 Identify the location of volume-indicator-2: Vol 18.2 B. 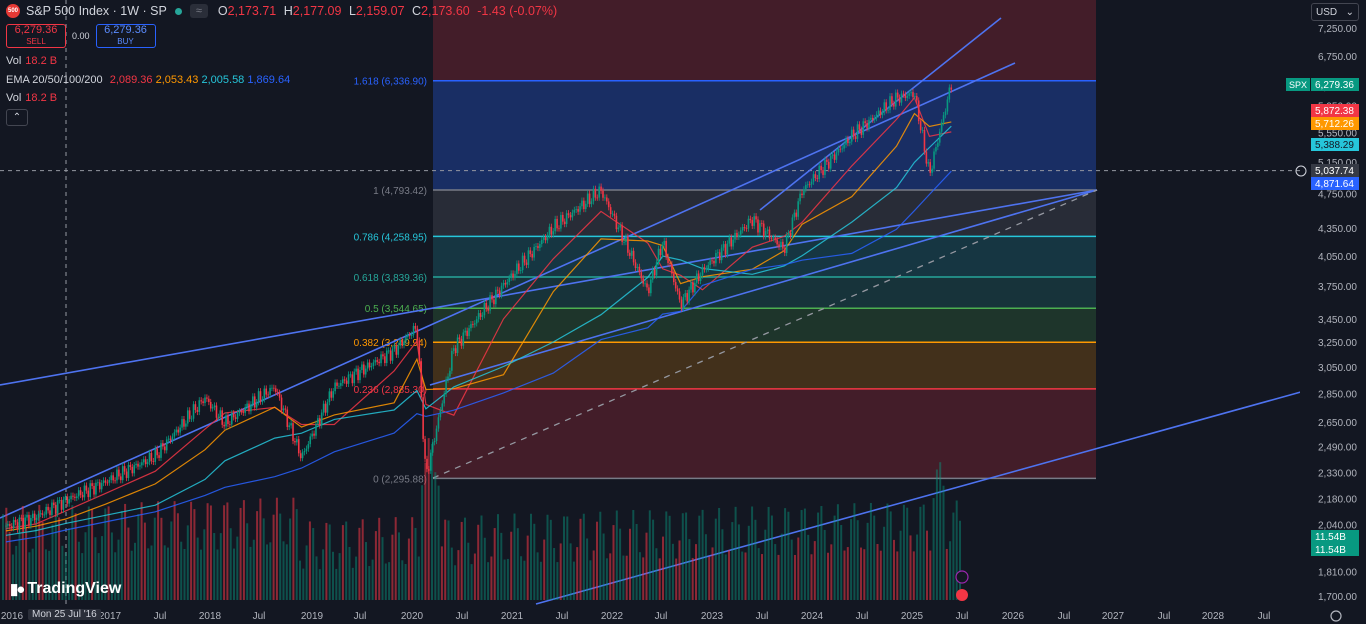
(32, 98).